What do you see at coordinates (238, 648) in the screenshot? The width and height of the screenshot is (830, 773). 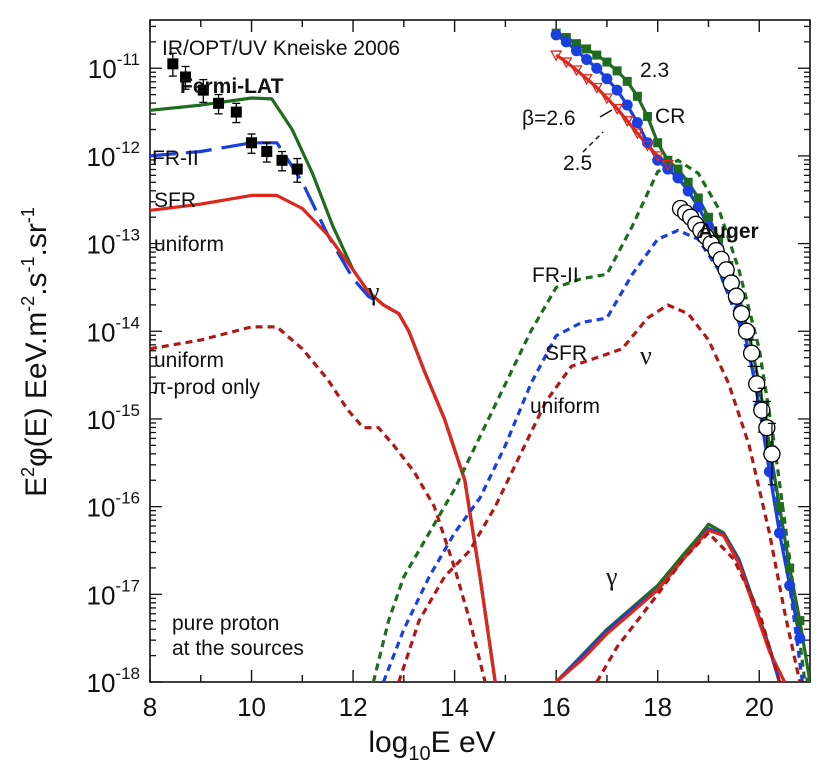 I see `pure-proton-label-2: at the sources` at bounding box center [238, 648].